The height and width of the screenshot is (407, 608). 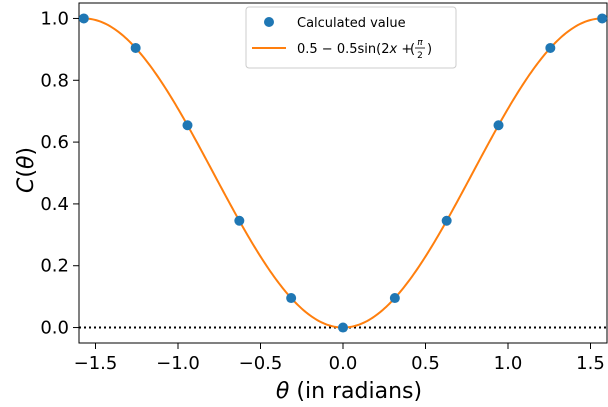 I want to click on x-axis: −1.5 −1.0 −0.5 0.0 0.5 1.0 1.5, so click(x=339, y=358).